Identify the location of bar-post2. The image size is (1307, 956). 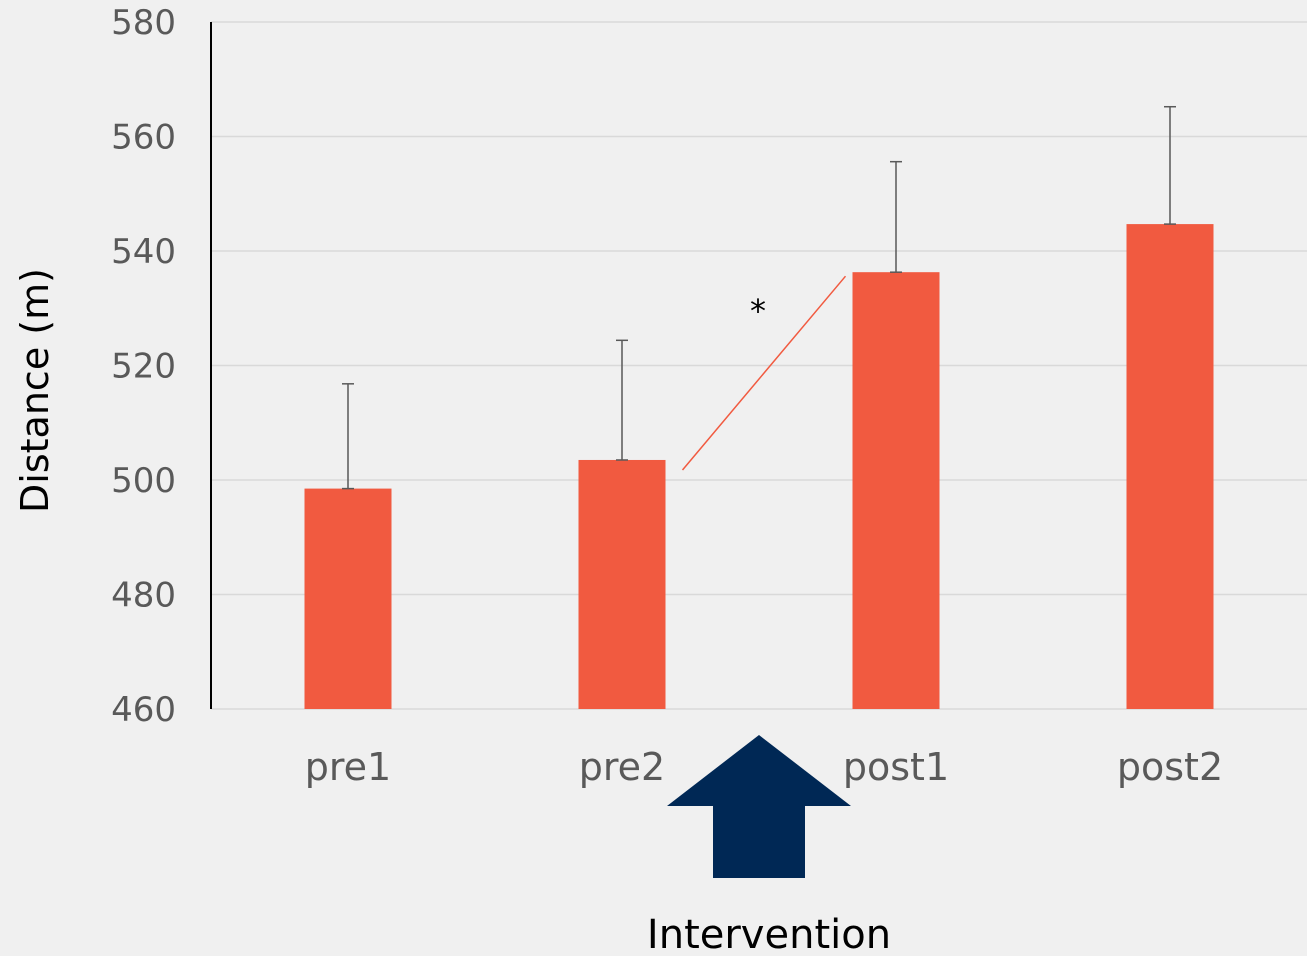
(1170, 466).